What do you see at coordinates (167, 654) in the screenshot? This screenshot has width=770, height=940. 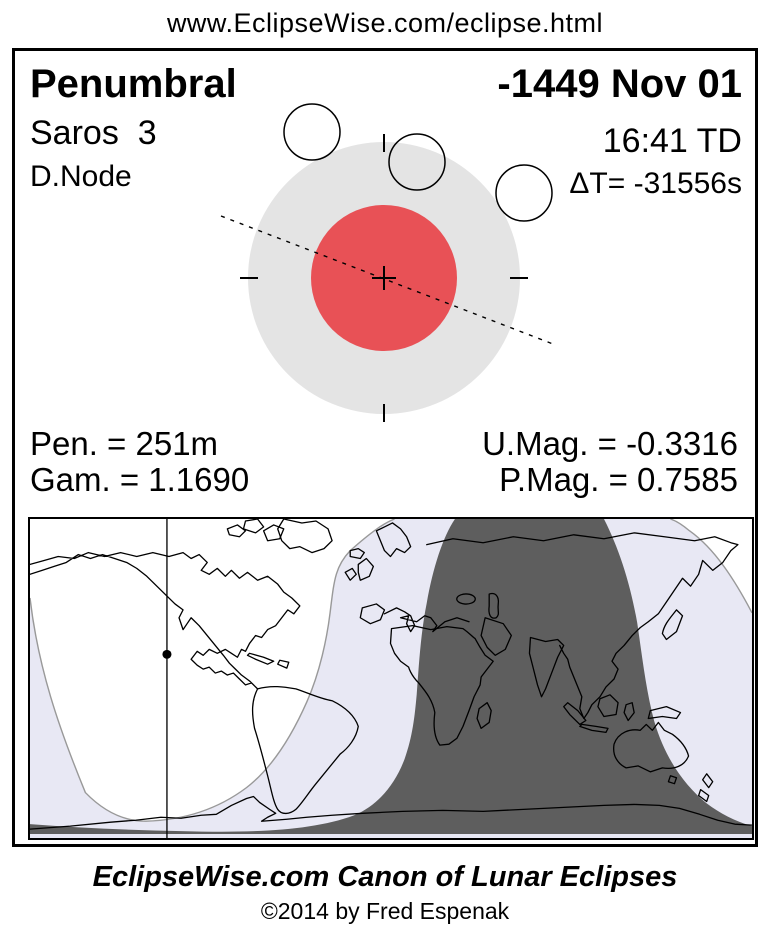 I see `sublunar-point-dot` at bounding box center [167, 654].